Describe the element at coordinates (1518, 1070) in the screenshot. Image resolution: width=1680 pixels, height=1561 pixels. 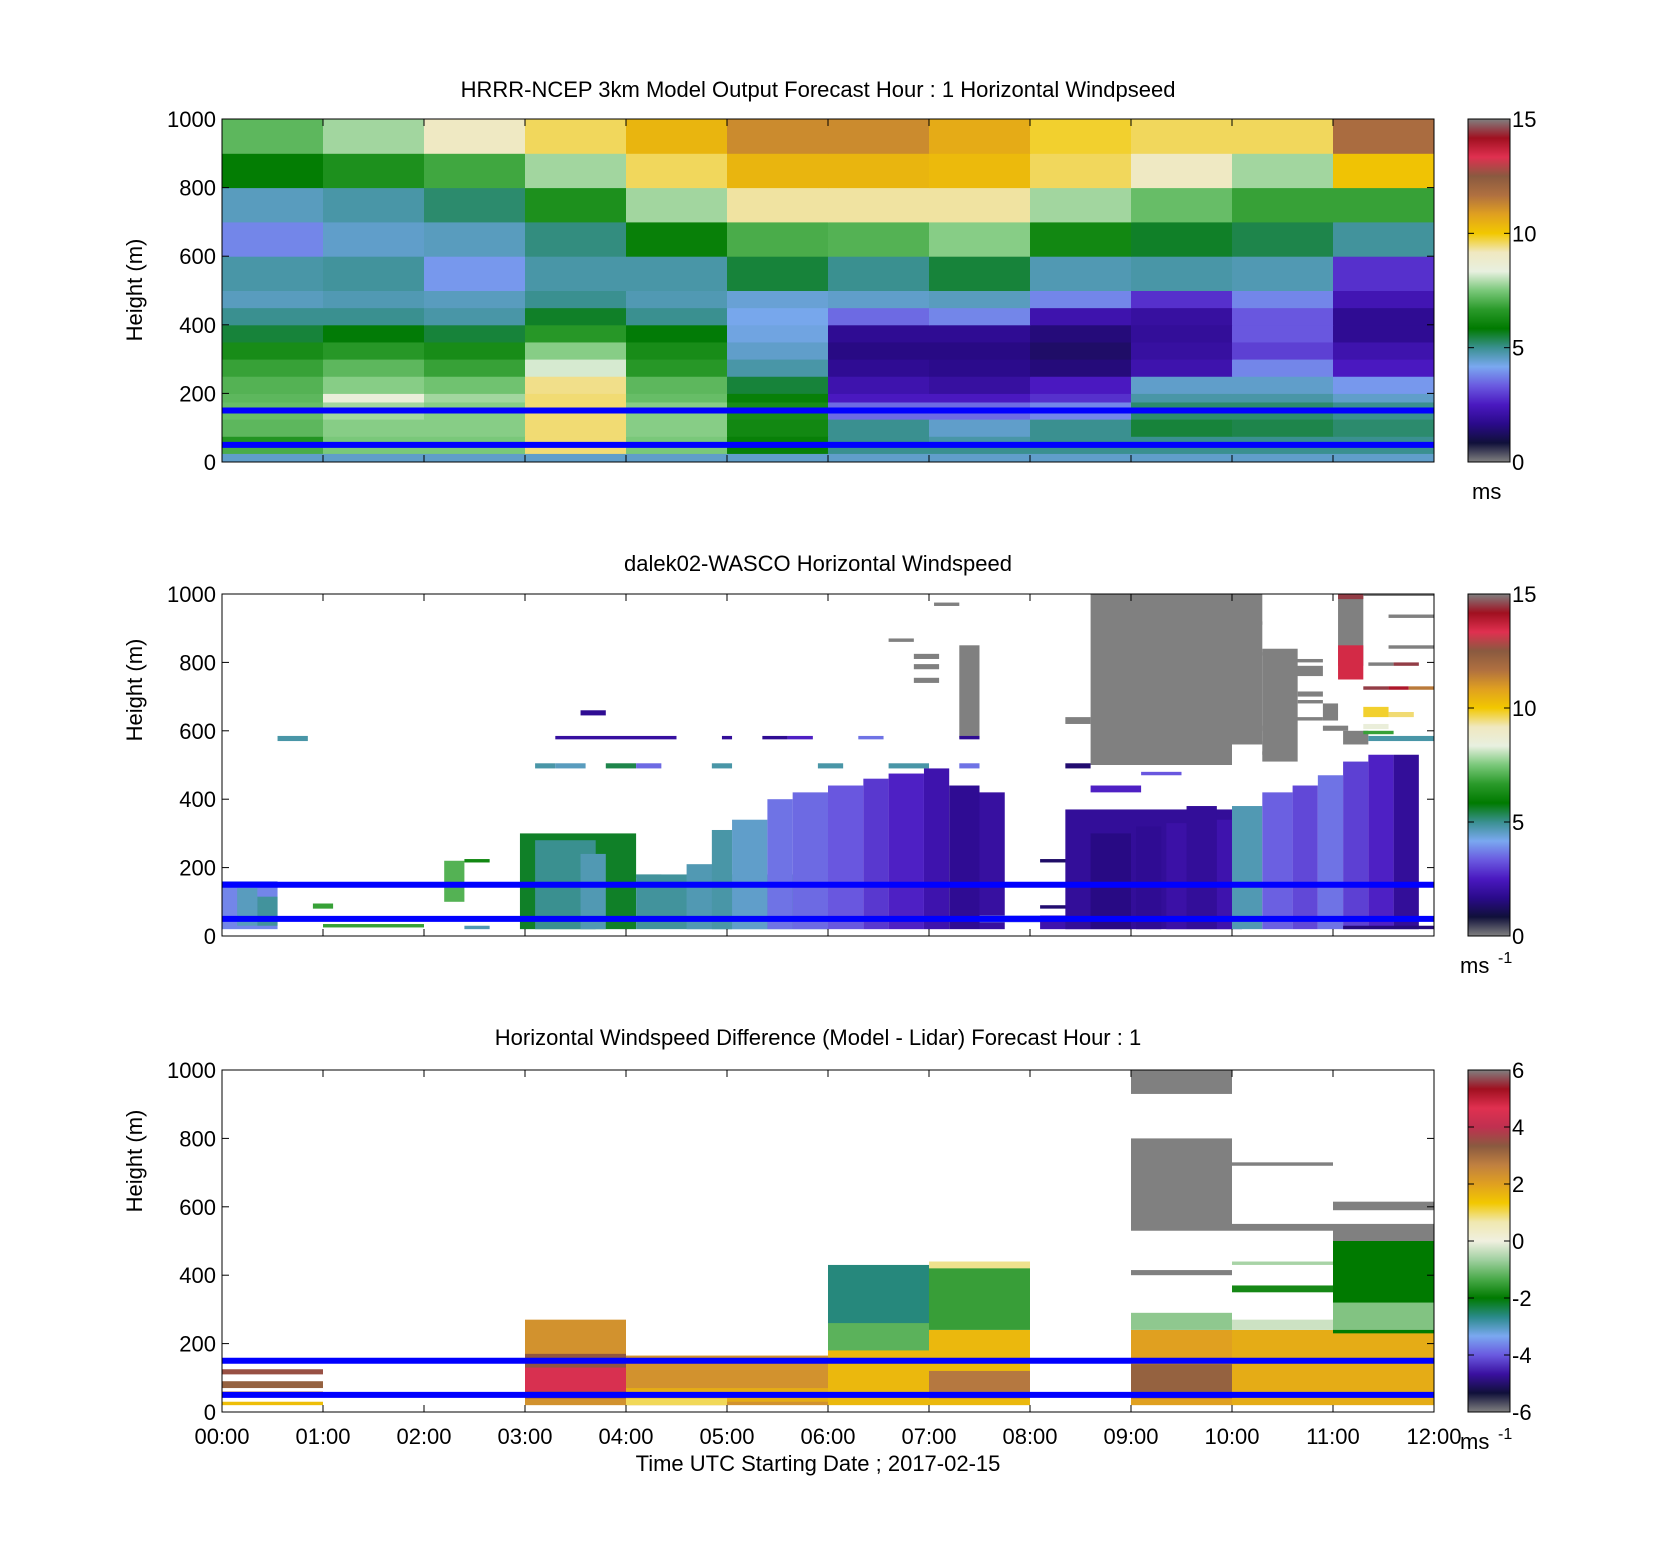
I see `colorbar-tick-label: 6` at that location.